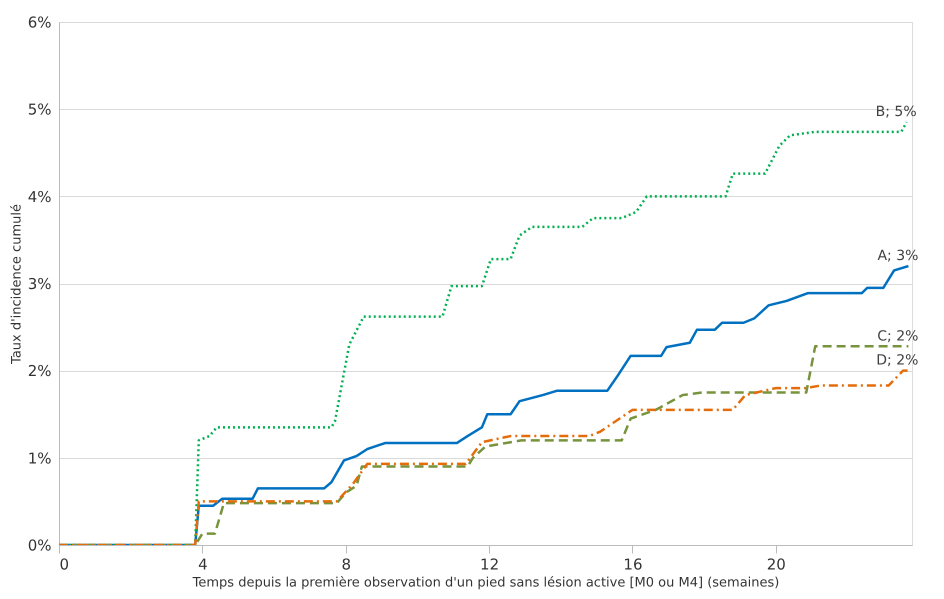 The width and height of the screenshot is (944, 599). Describe the element at coordinates (897, 336) in the screenshot. I see `series-label: C; 2%` at that location.